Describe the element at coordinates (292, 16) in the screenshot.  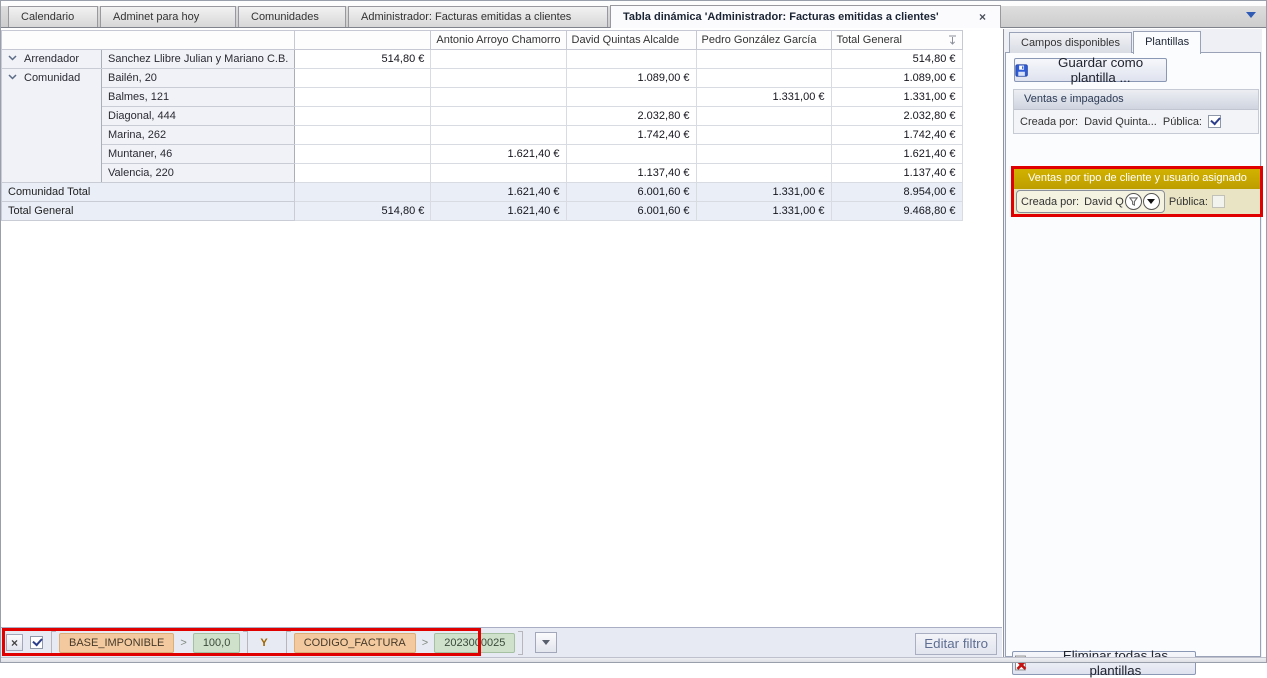
I see `tab-comunidades: Comunidades` at that location.